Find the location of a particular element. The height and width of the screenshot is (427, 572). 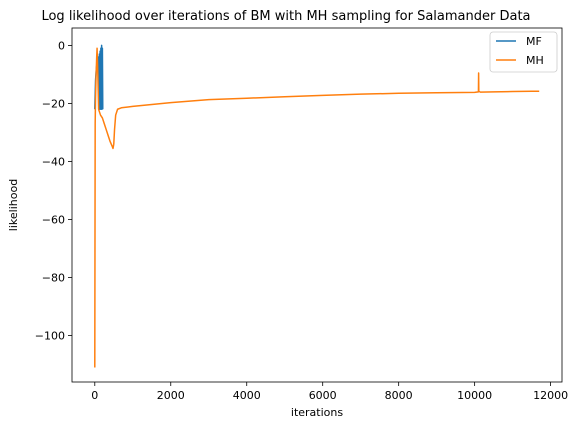

y-tick-label: −40 is located at coordinates (53, 161).